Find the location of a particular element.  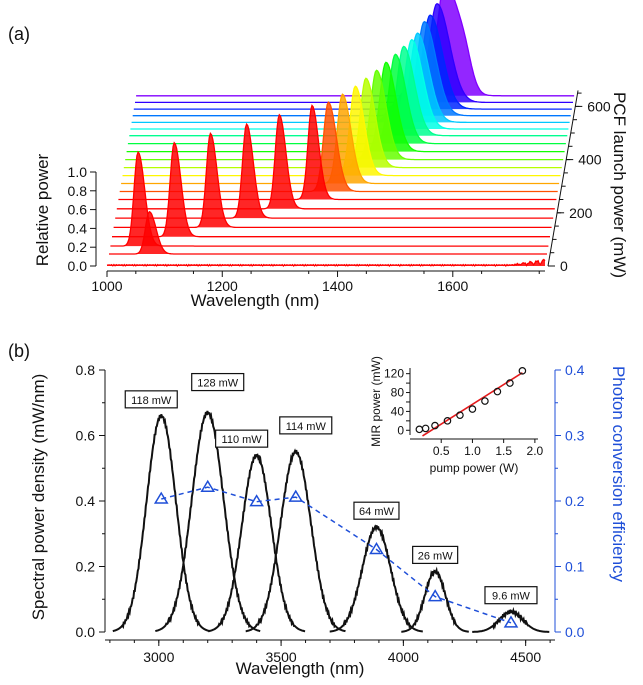

panel-b-y2-tick-label: 0.4 is located at coordinates (575, 370).